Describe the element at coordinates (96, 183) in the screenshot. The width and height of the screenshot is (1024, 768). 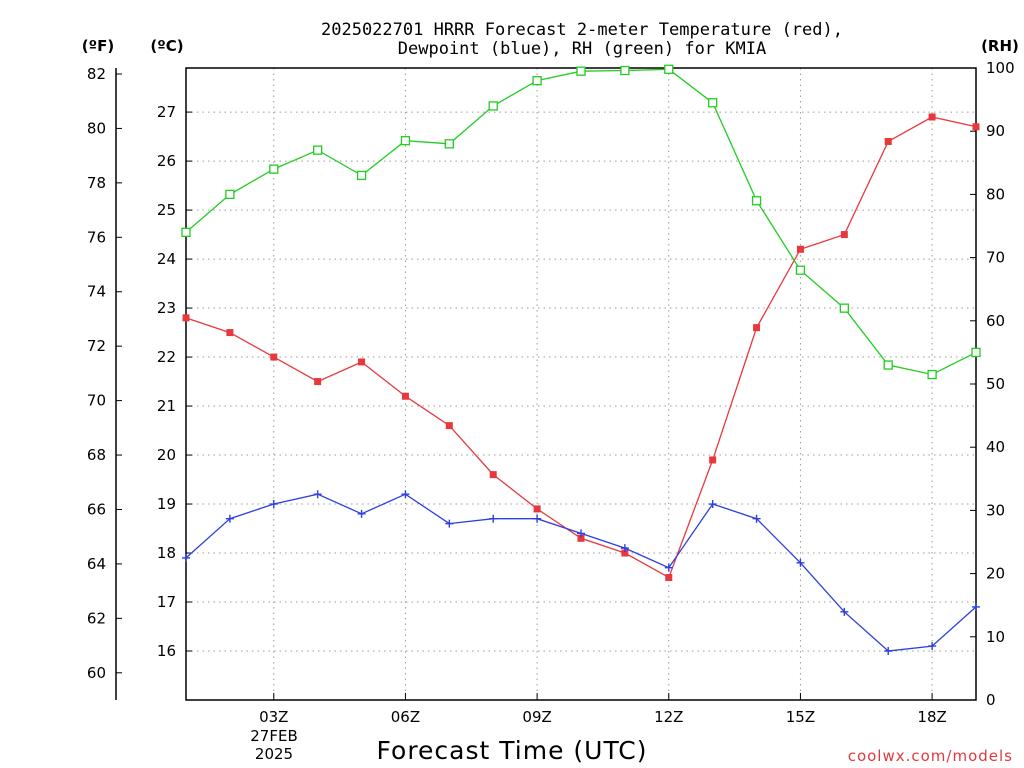
I see `fahrenheit-tick-label: 78` at that location.